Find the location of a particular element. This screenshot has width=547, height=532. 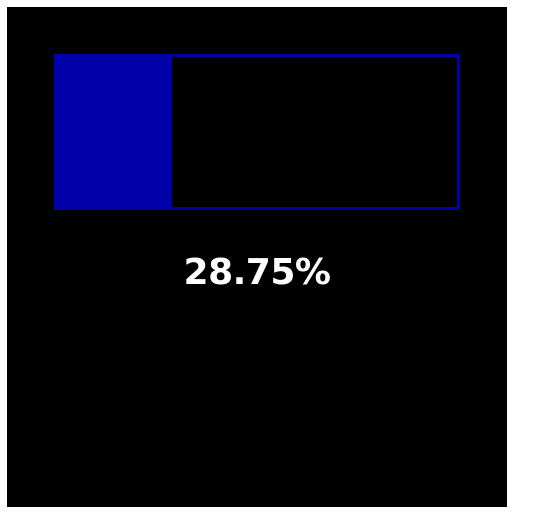

progress-bar-fill is located at coordinates (114, 132).